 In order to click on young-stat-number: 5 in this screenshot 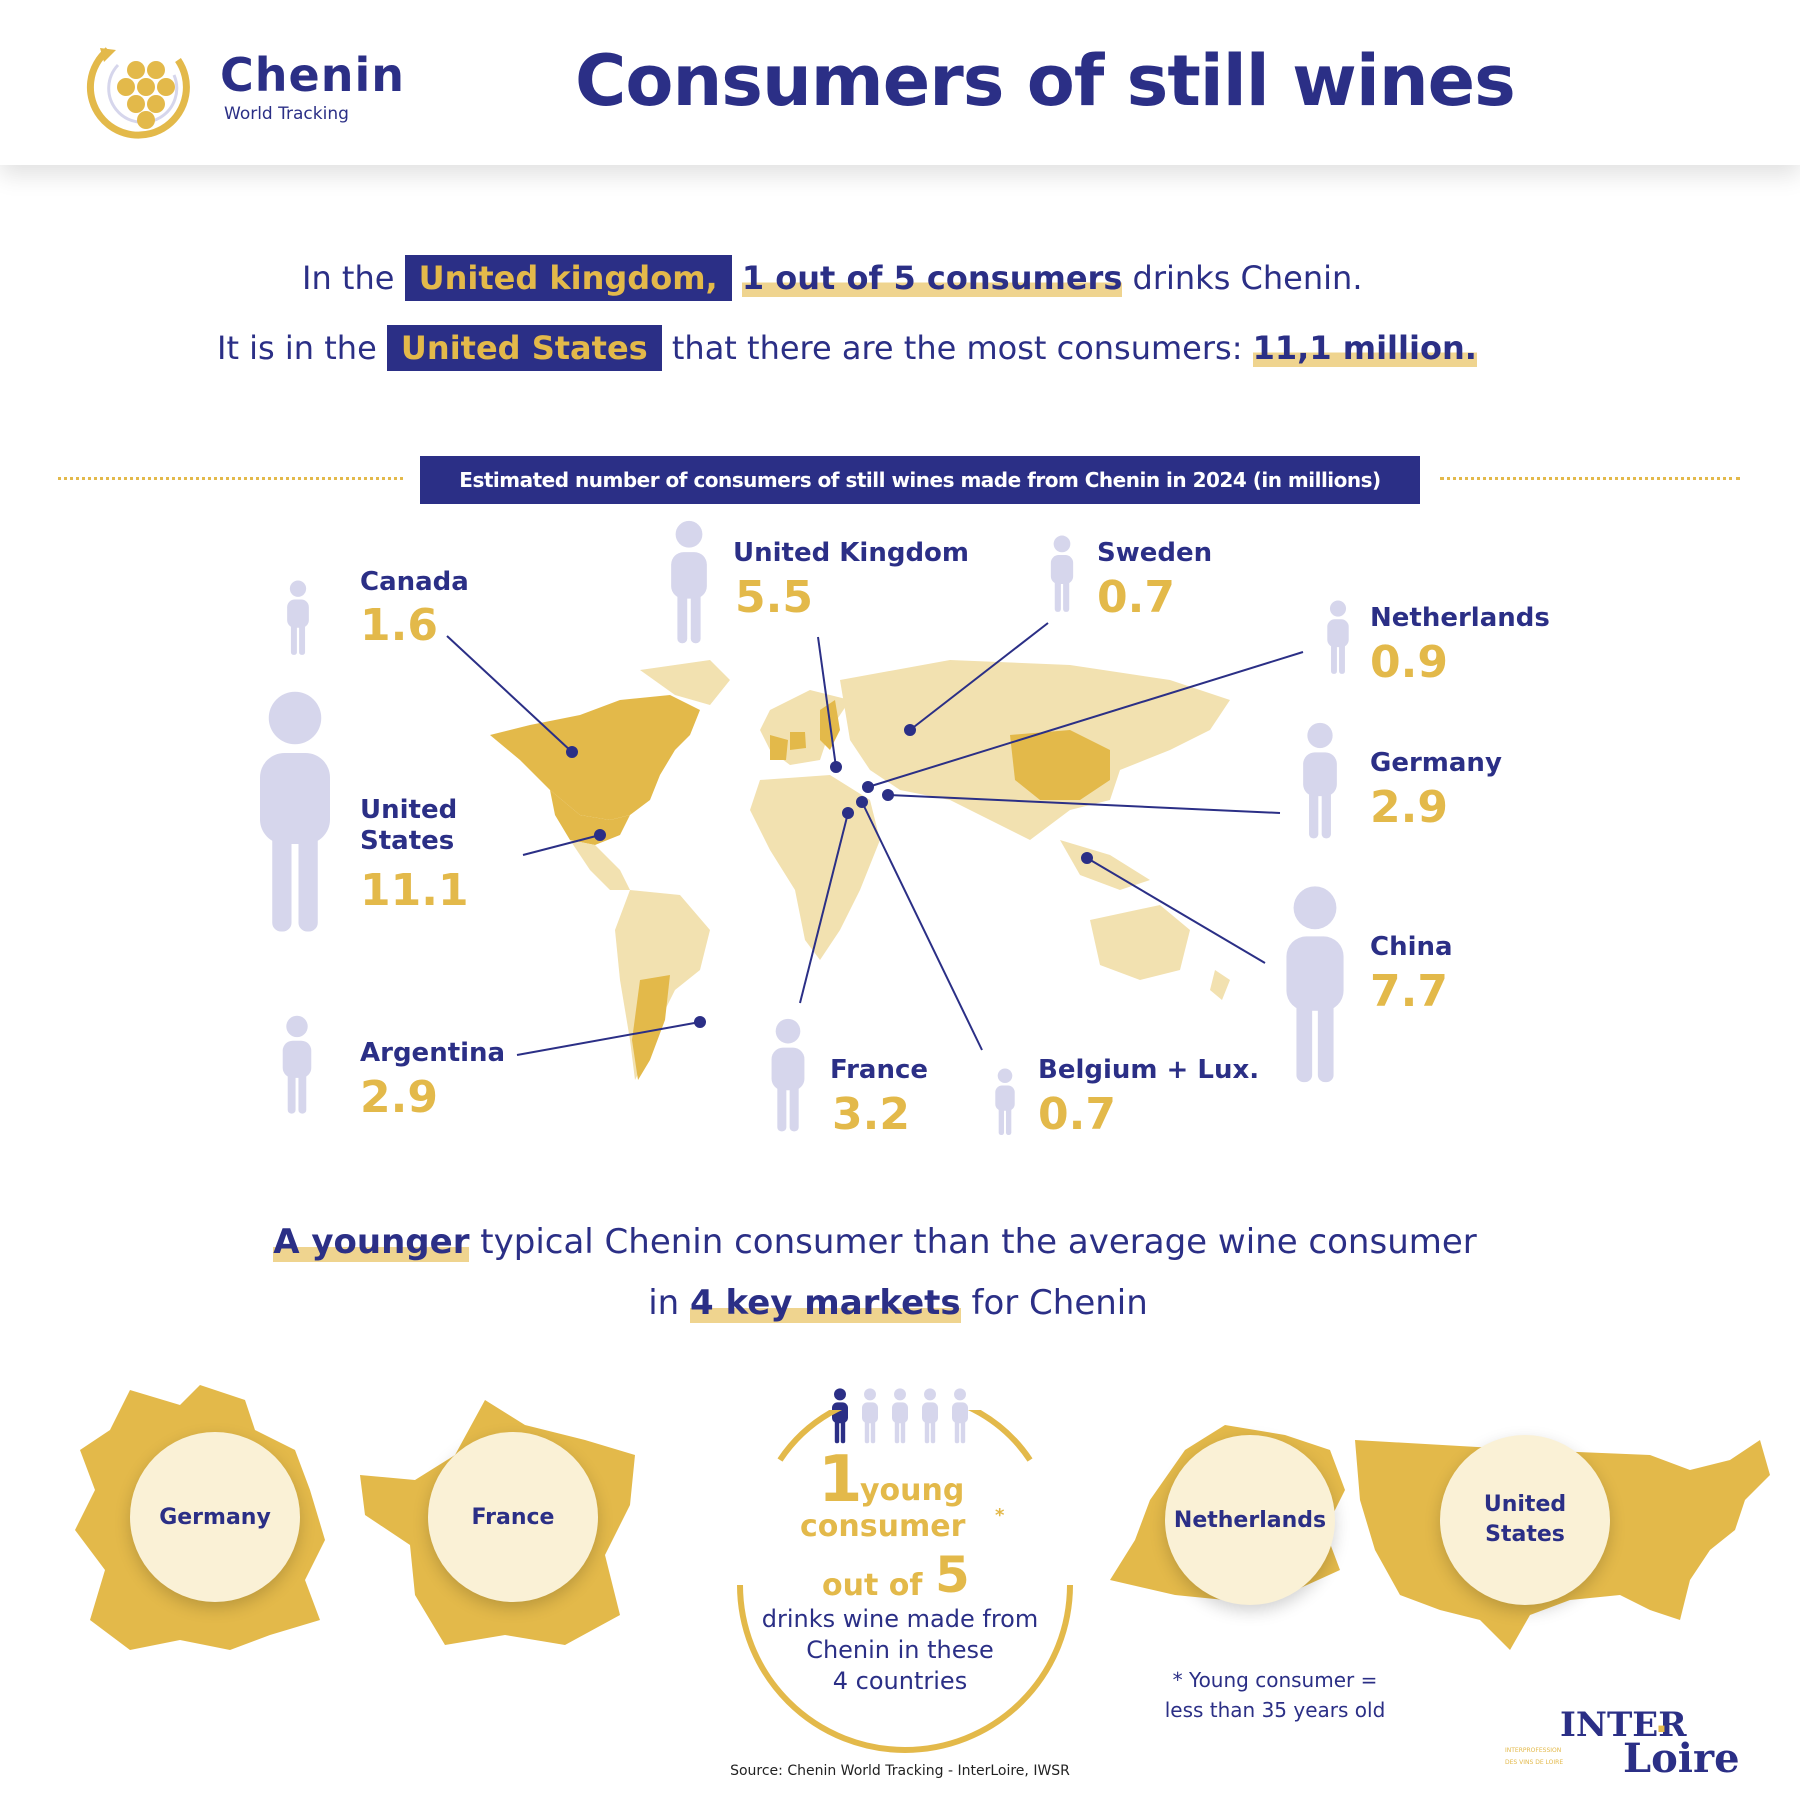, I will do `click(952, 1575)`.